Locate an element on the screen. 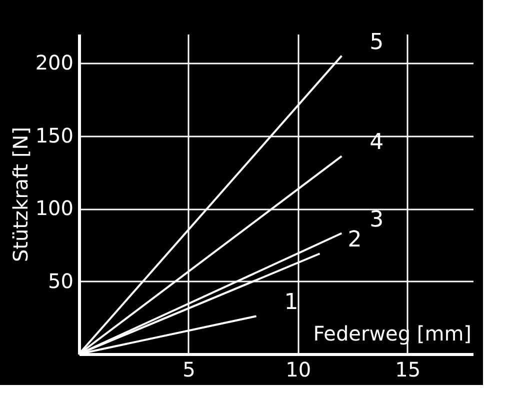  y-axis-title: Stützkraft [N] is located at coordinates (20, 194).